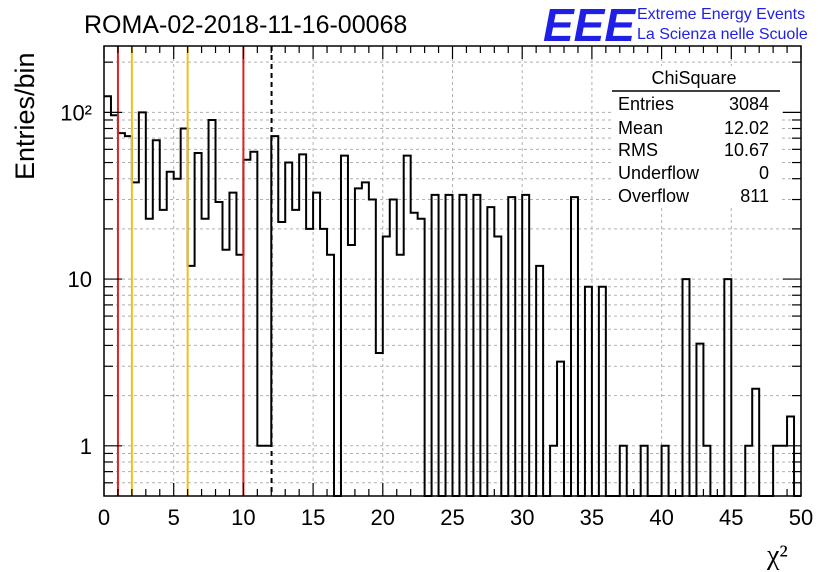  I want to click on x-tick-label: 25, so click(452, 517).